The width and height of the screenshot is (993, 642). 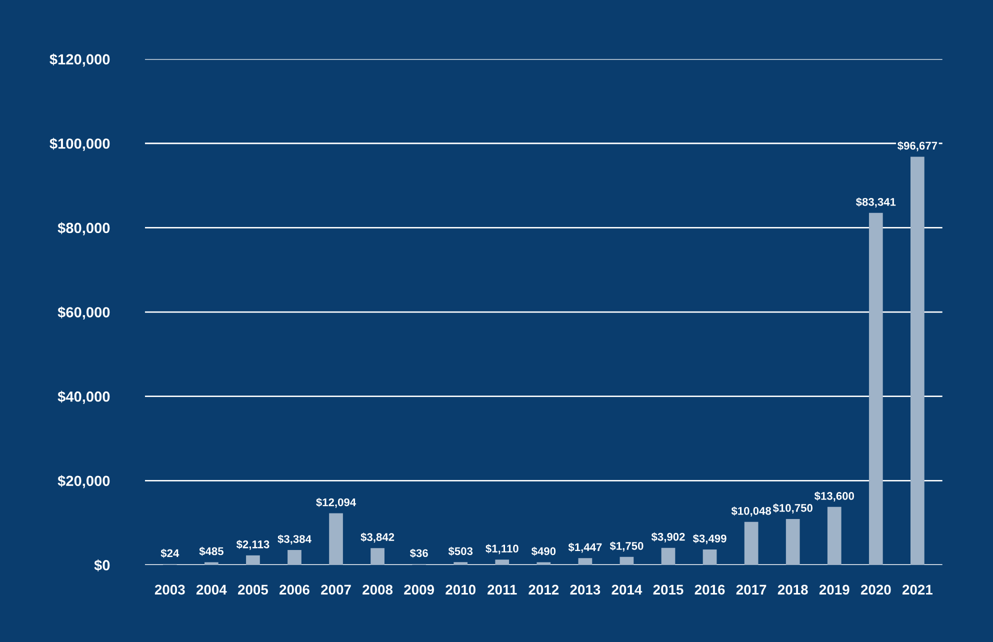 What do you see at coordinates (295, 539) in the screenshot?
I see `data-label: $3,384` at bounding box center [295, 539].